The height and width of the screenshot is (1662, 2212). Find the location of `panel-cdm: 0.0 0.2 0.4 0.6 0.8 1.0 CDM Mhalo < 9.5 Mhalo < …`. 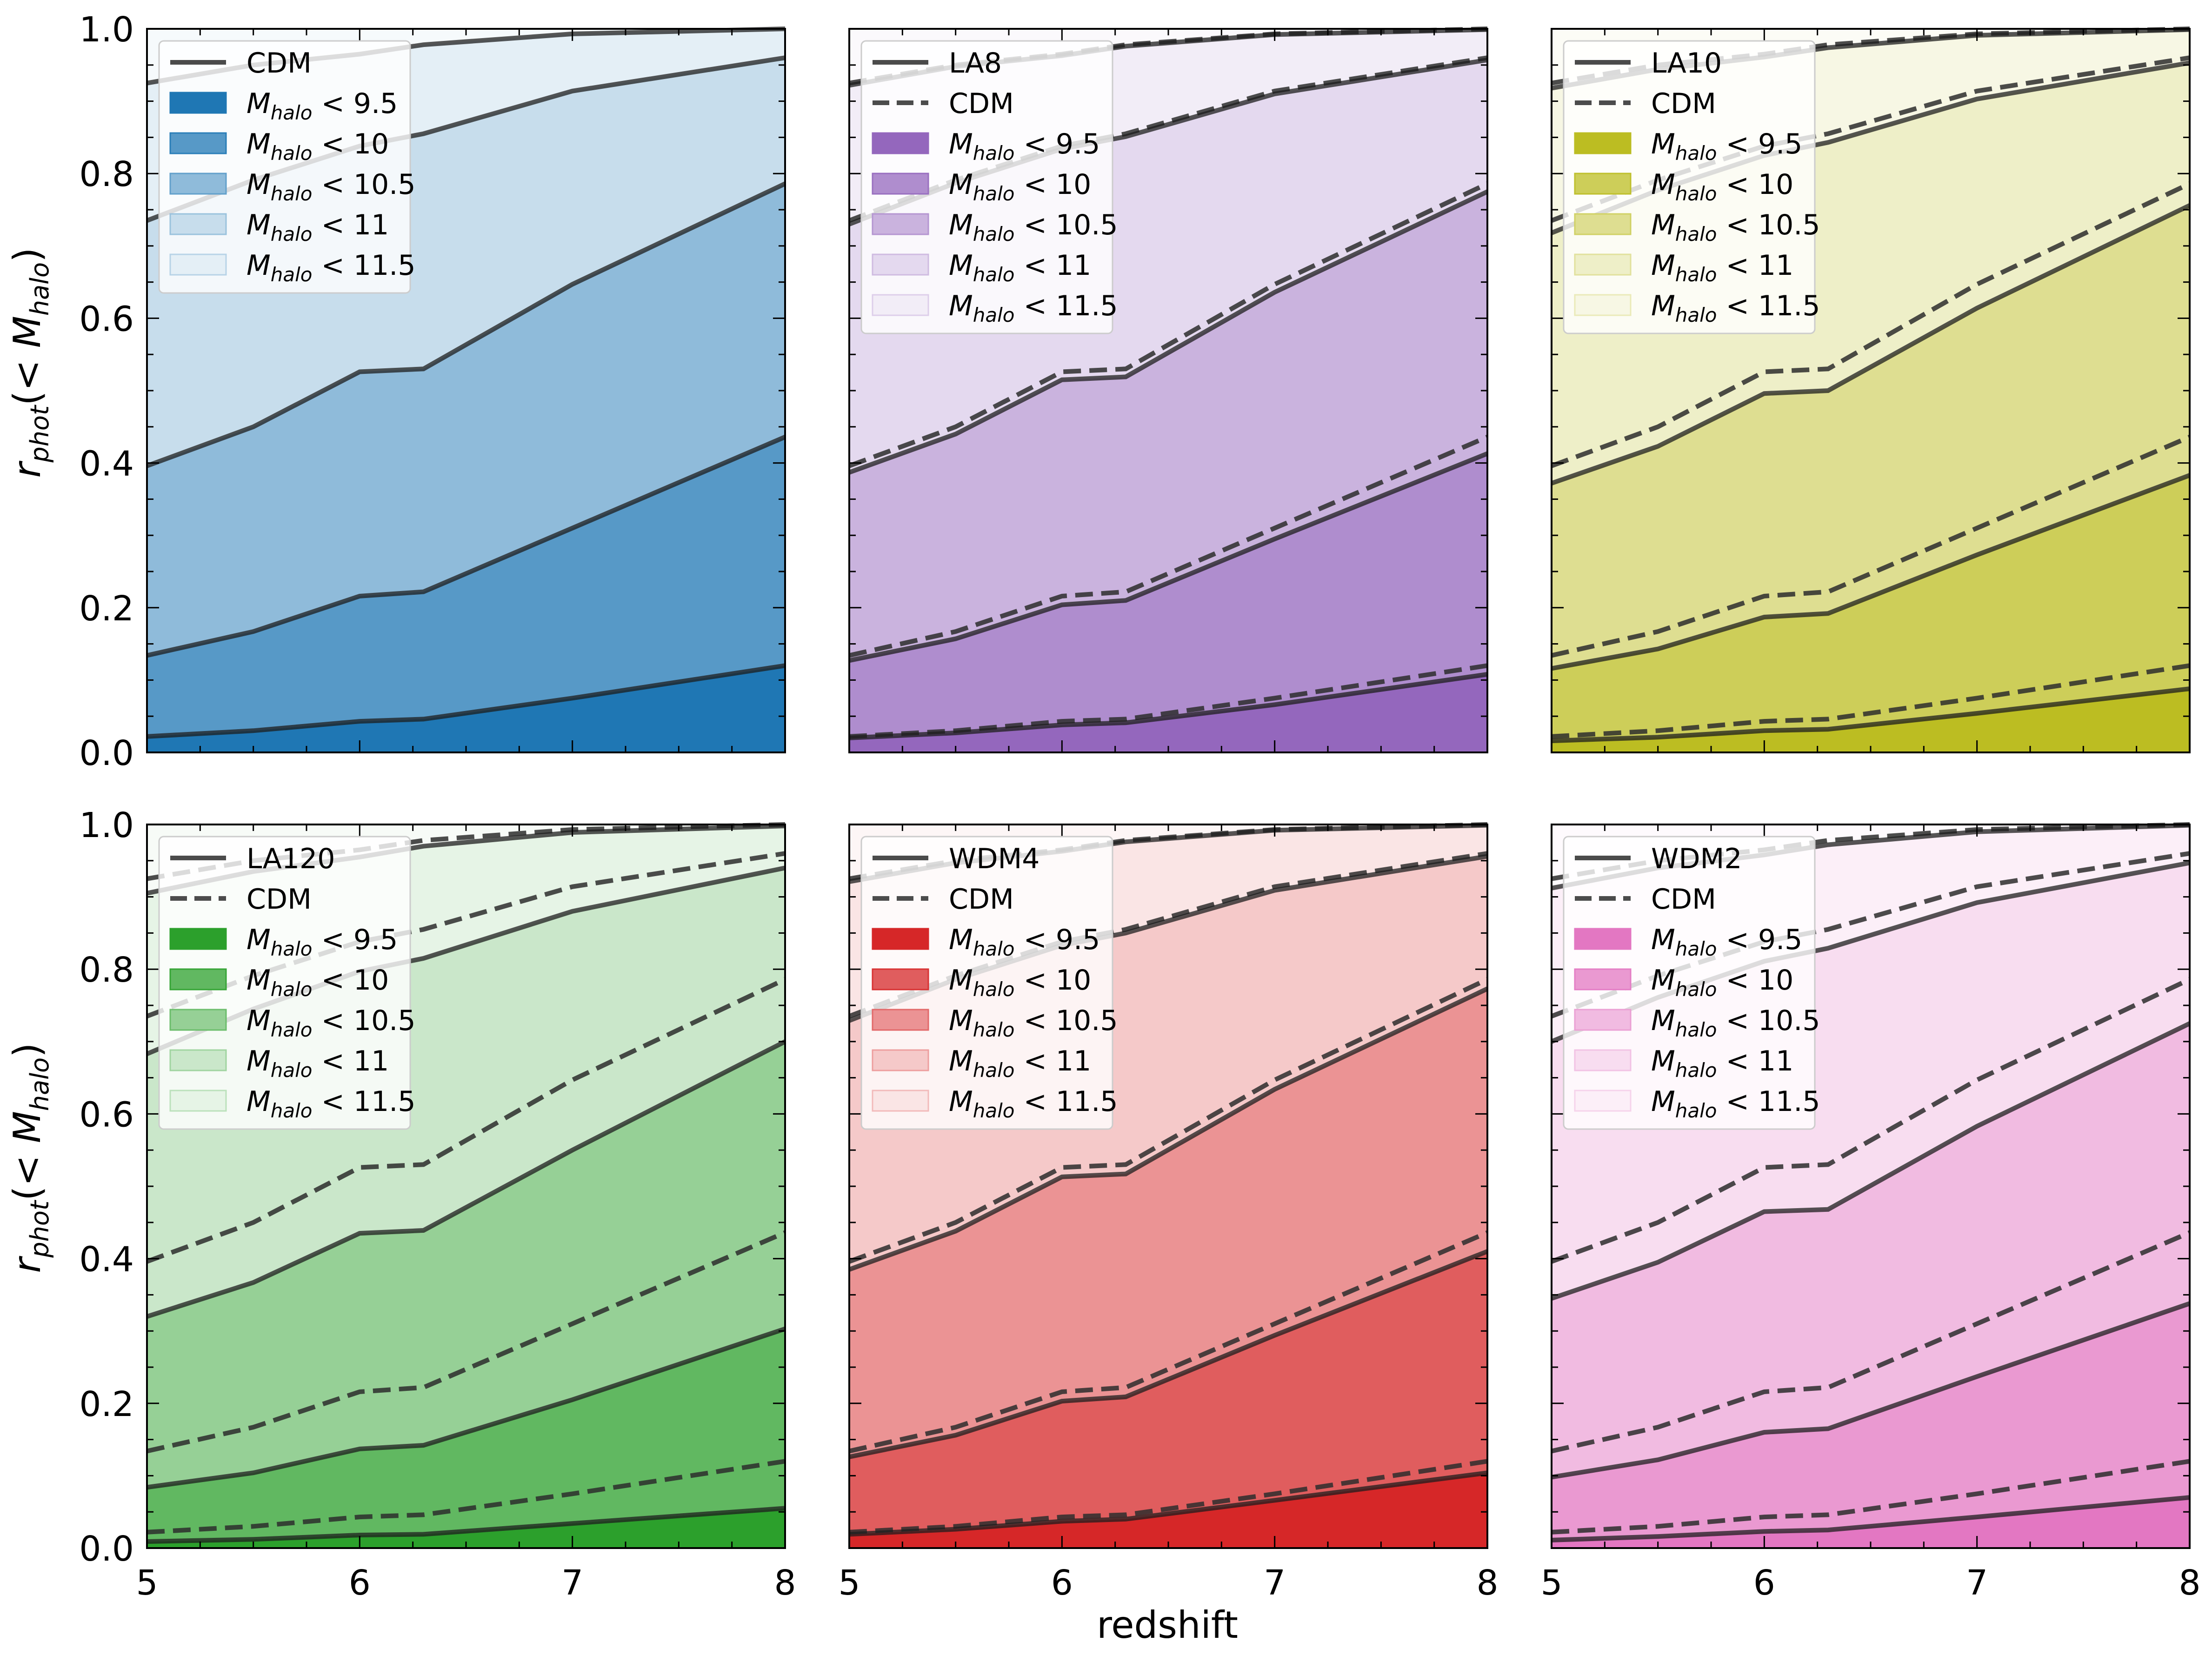

panel-cdm: 0.0 0.2 0.4 0.6 0.8 1.0 CDM Mhalo < 9.5 Mhalo < … is located at coordinates (432, 392).